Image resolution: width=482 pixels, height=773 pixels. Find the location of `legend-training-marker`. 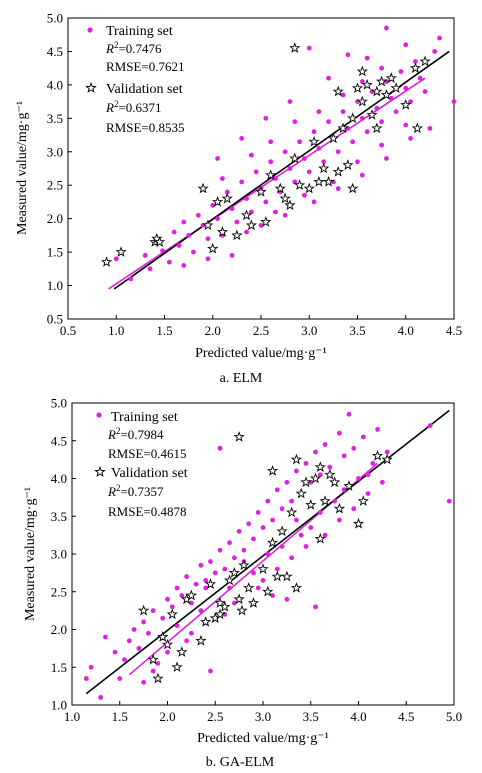

legend-training-marker is located at coordinates (90, 30).